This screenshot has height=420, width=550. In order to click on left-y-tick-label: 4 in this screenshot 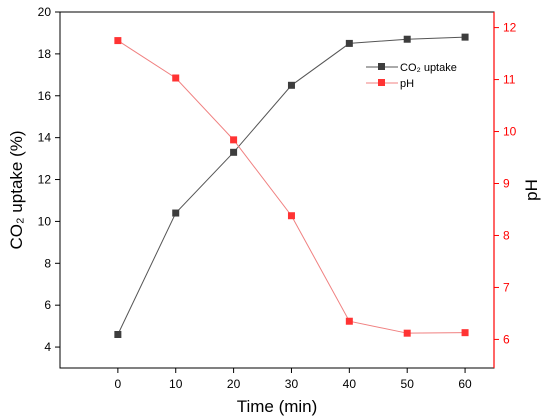, I will do `click(47, 347)`.